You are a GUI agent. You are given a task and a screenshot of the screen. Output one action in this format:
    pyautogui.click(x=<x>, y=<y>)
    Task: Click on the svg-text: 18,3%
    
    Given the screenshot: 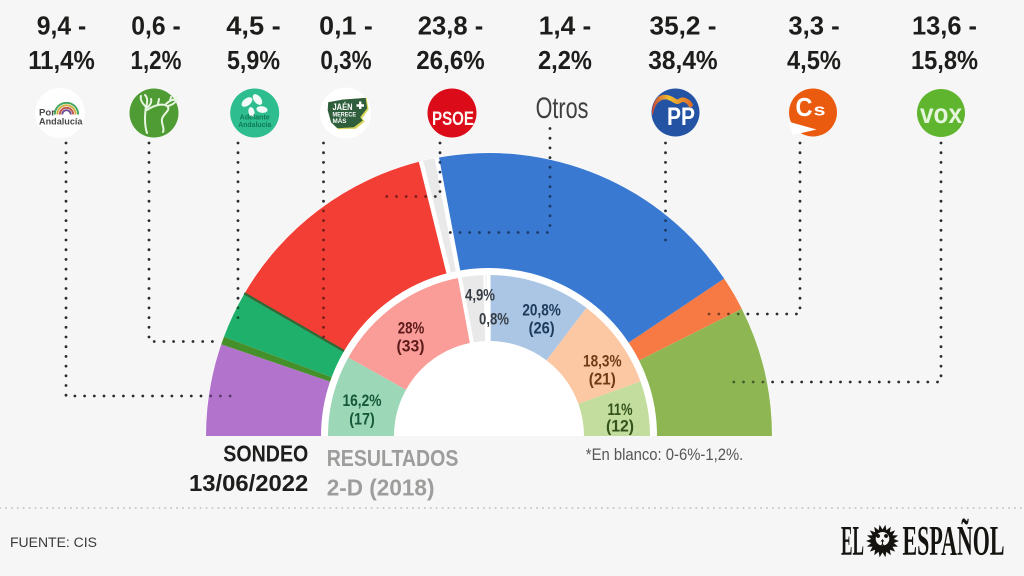 What is the action you would take?
    pyautogui.click(x=602, y=362)
    